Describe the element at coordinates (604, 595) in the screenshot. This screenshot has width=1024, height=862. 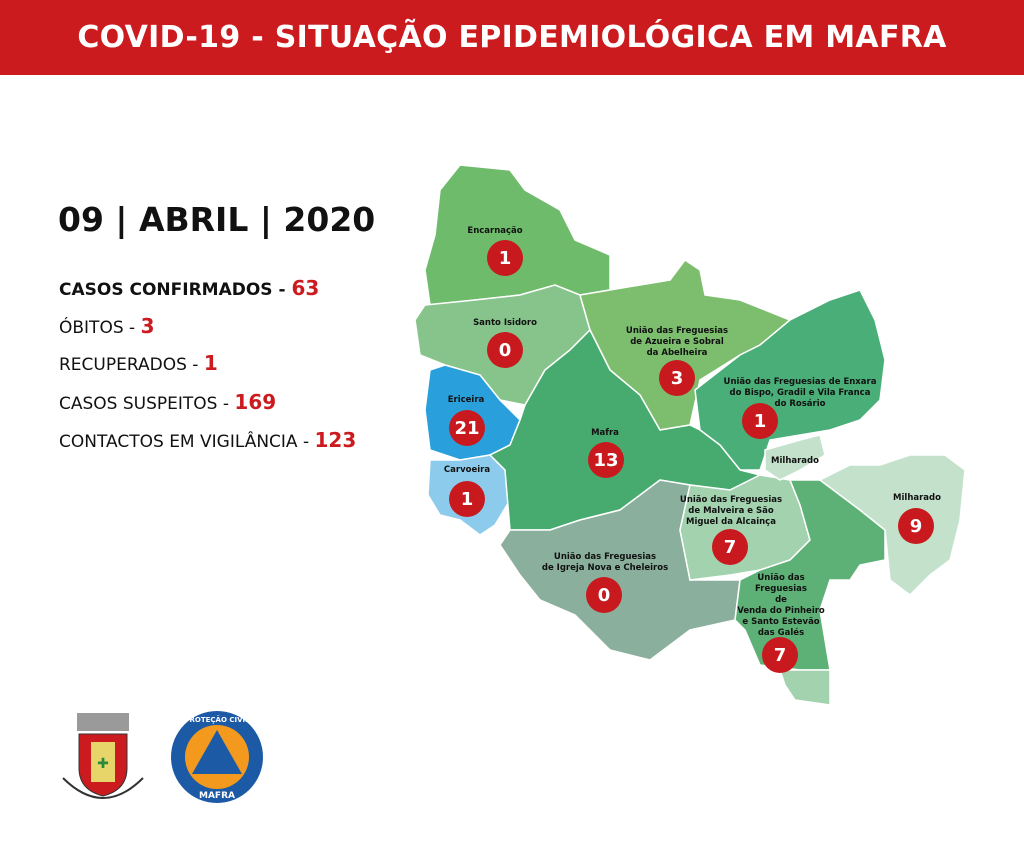
I see `count-igreja-nova: 0` at that location.